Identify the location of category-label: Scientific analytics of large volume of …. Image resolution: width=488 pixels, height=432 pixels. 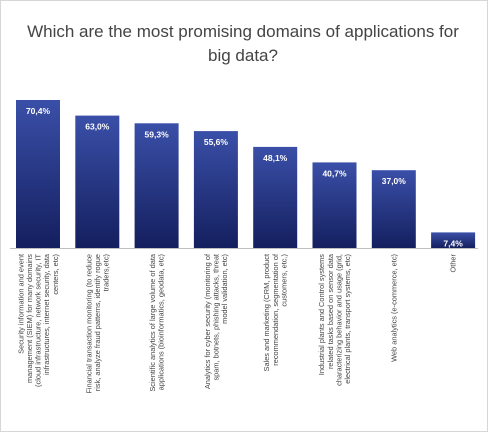
(157, 322).